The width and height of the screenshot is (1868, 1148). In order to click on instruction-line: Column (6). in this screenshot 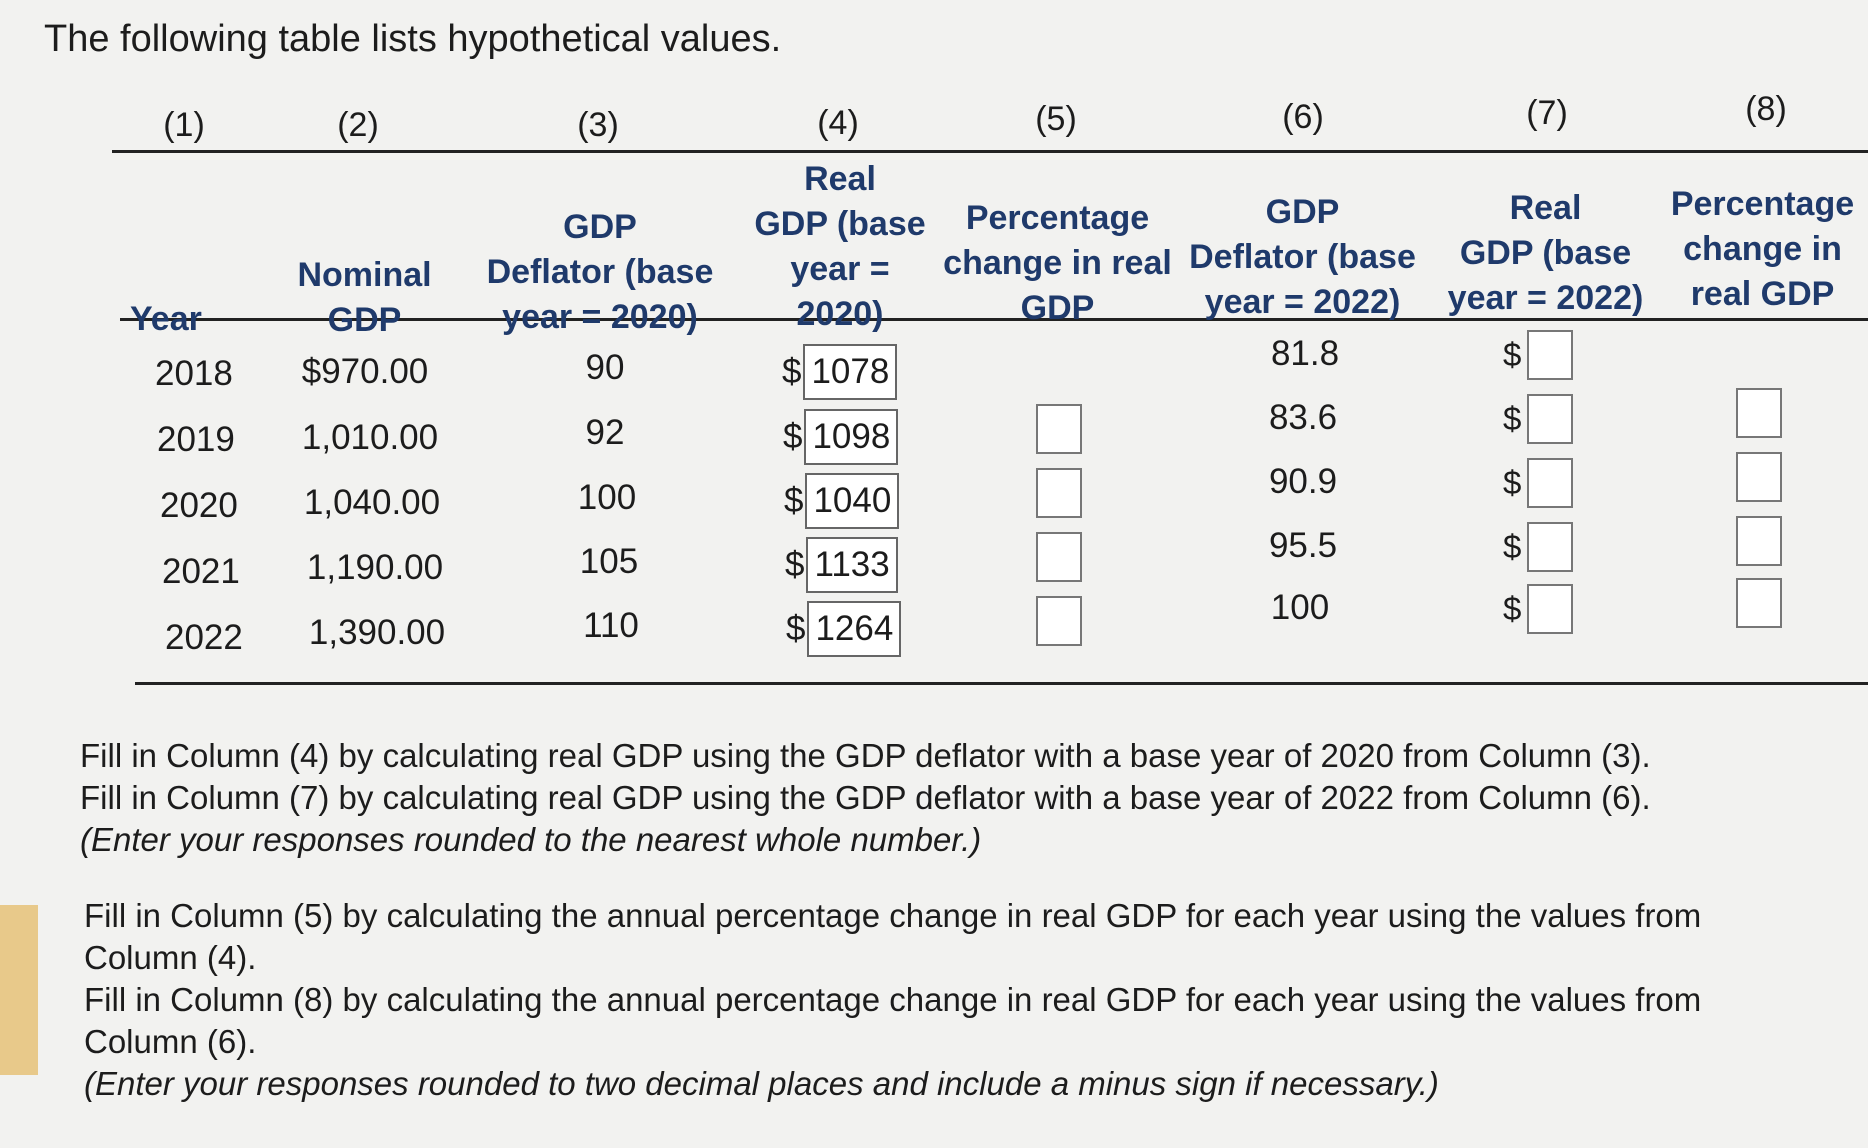, I will do `click(170, 1041)`.